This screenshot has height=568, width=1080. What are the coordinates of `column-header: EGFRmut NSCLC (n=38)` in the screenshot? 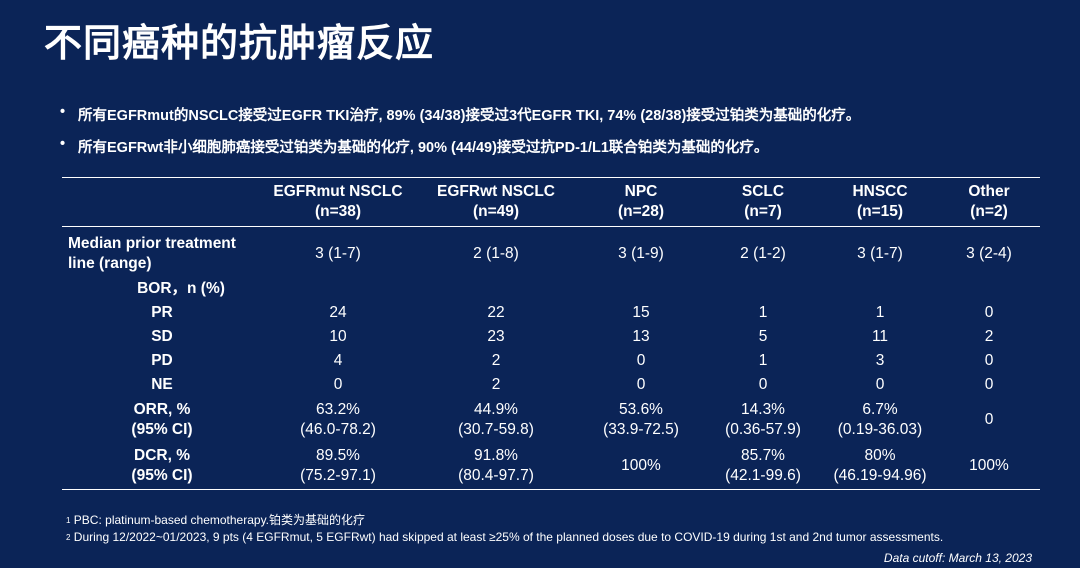 It's located at (338, 201).